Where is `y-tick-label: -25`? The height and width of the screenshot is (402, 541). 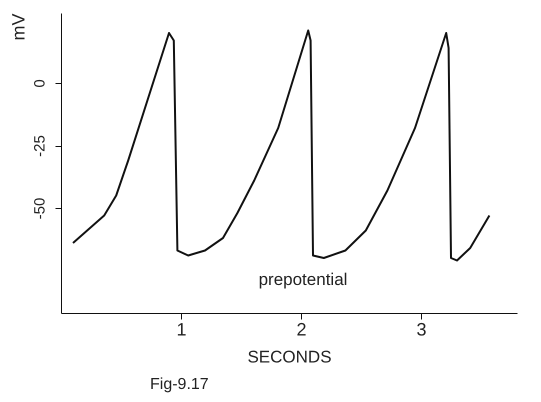
y-tick-label: -25 is located at coordinates (40, 146).